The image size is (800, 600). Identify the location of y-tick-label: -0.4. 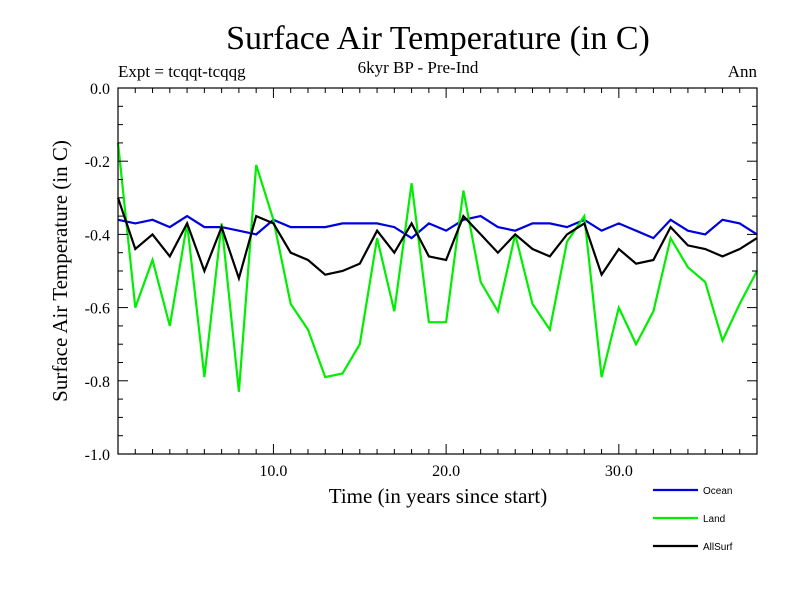
(97, 235).